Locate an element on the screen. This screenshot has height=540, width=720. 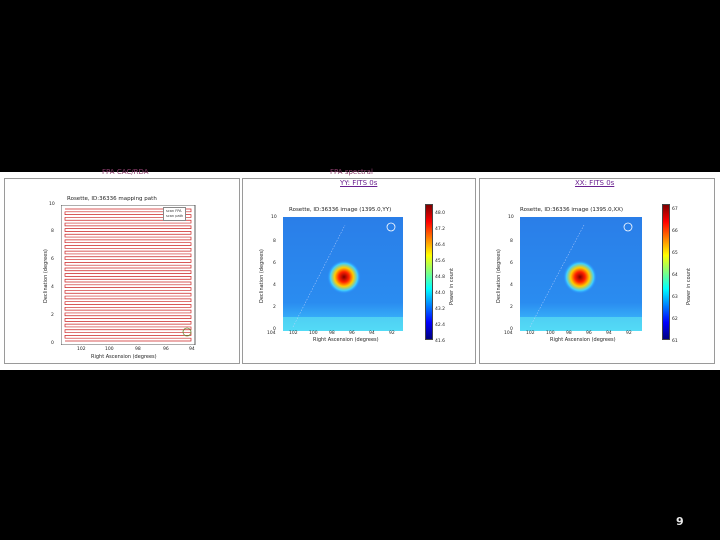
plot-title: Rosette, ID:36336 image (1395.0,YY) is located at coordinates (340, 210).